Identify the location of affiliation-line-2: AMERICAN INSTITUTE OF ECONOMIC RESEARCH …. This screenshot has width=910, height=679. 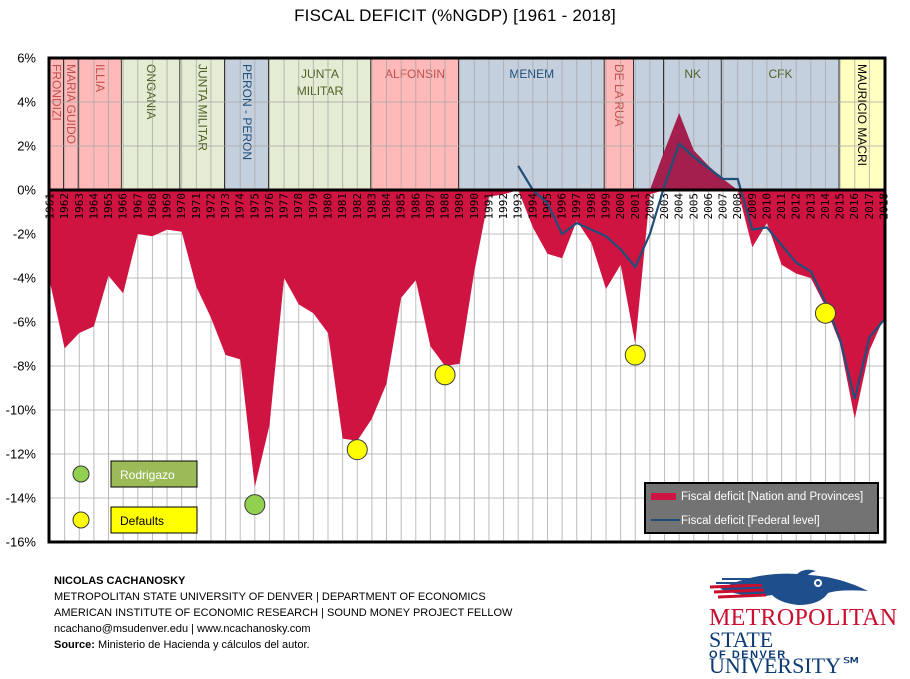
(283, 613).